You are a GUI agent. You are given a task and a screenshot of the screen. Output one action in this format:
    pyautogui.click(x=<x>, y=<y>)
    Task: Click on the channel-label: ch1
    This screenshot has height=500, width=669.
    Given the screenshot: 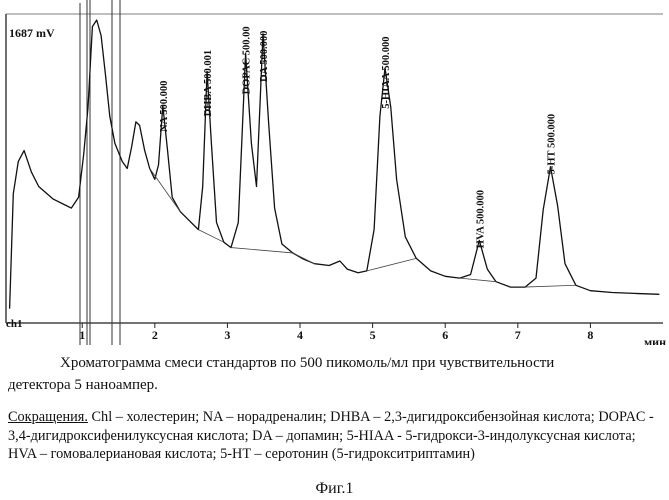 What is the action you would take?
    pyautogui.click(x=14, y=324)
    